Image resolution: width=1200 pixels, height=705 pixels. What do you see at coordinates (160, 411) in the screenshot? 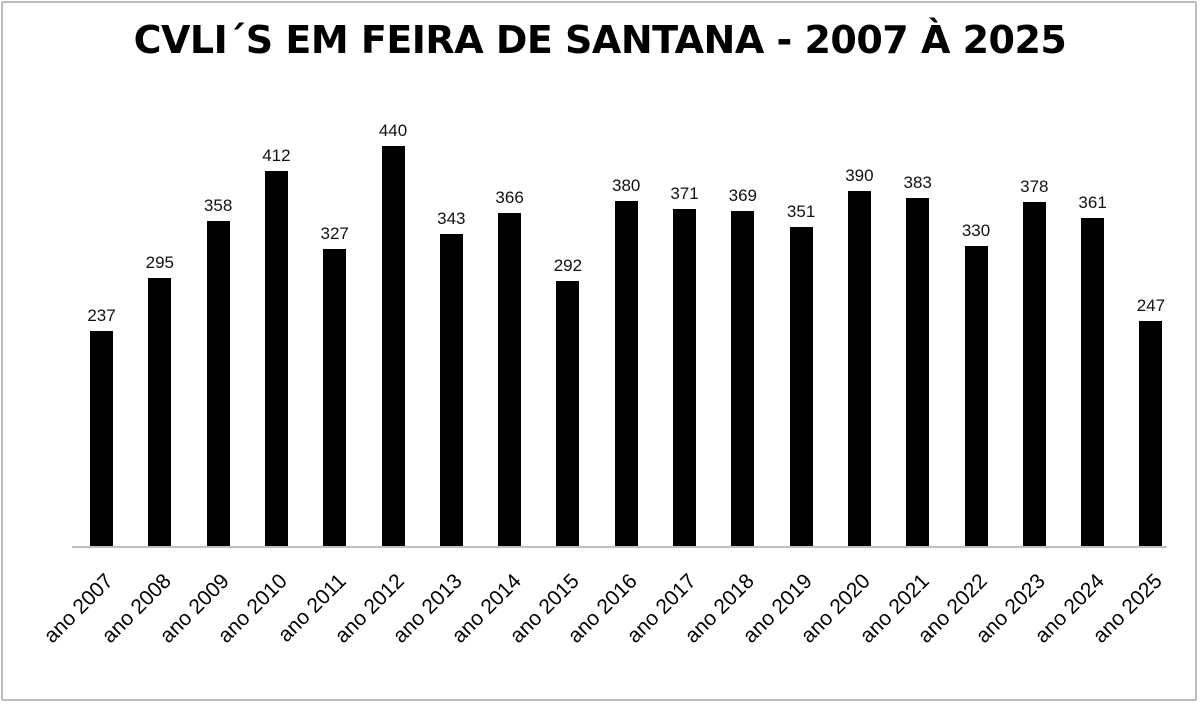
I see `bar-ano-2008` at bounding box center [160, 411].